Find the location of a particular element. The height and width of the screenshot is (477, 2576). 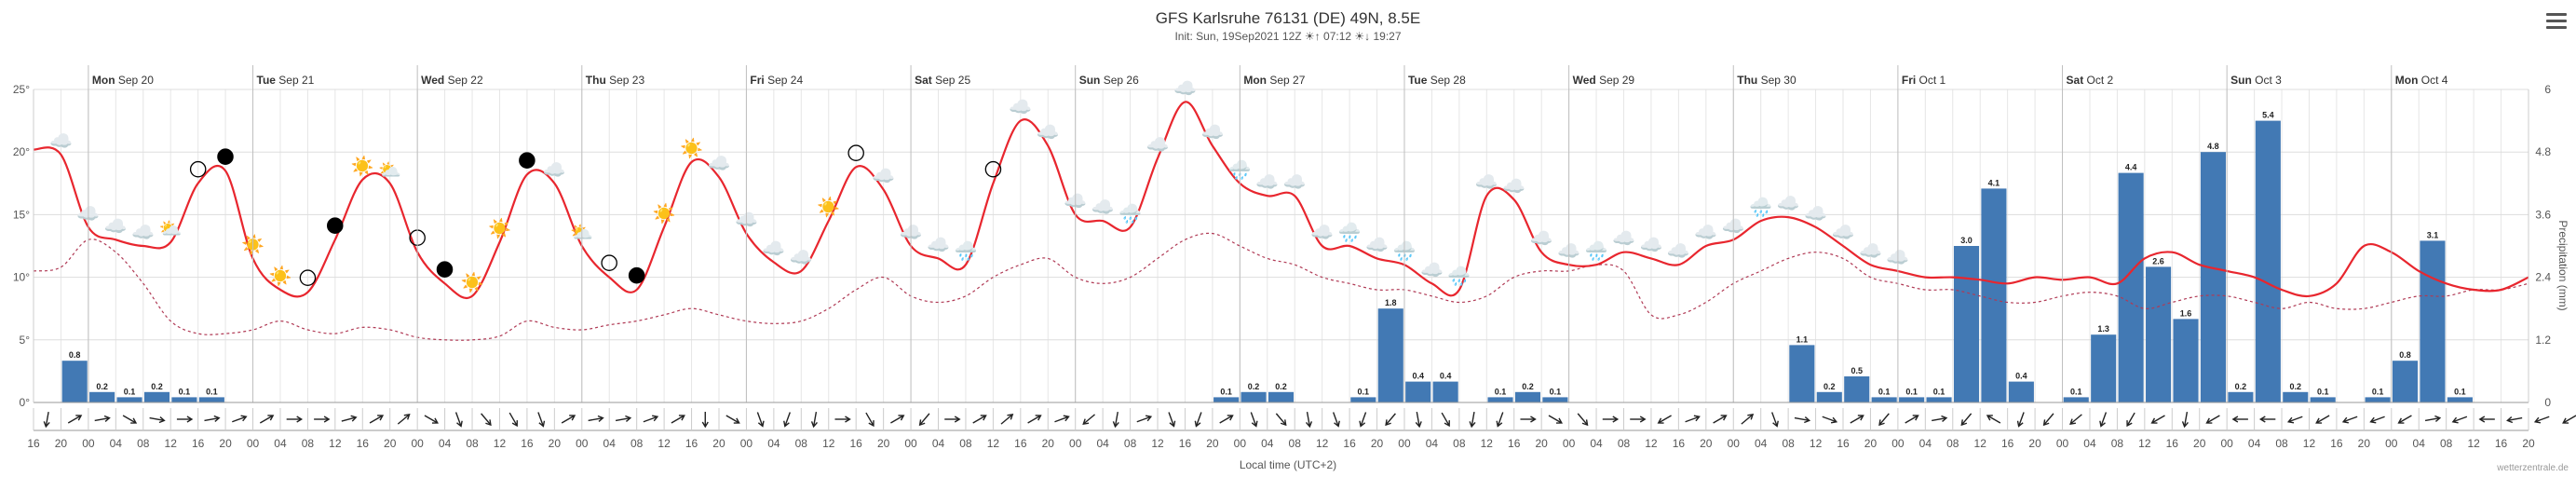

y-right-tick-label: 4.8 is located at coordinates (2543, 152).